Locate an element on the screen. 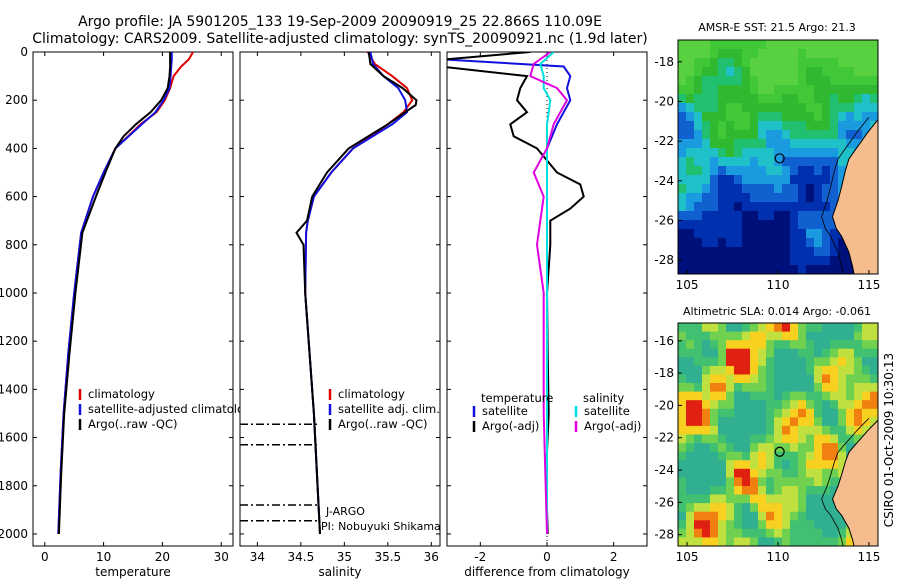 This screenshot has width=900, height=580. annotation-pi-name: PI: Nobuyuki Shikama is located at coordinates (381, 526).